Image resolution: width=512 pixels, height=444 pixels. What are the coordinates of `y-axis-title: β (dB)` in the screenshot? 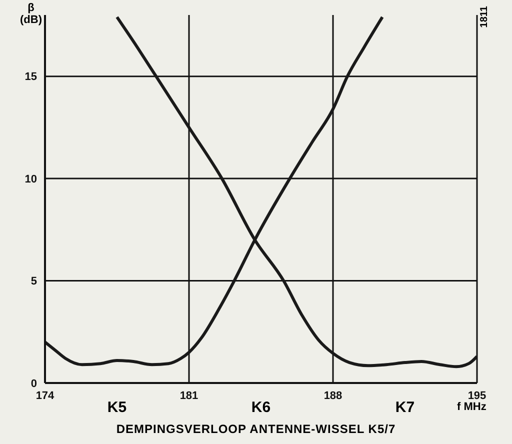 It's located at (31, 14).